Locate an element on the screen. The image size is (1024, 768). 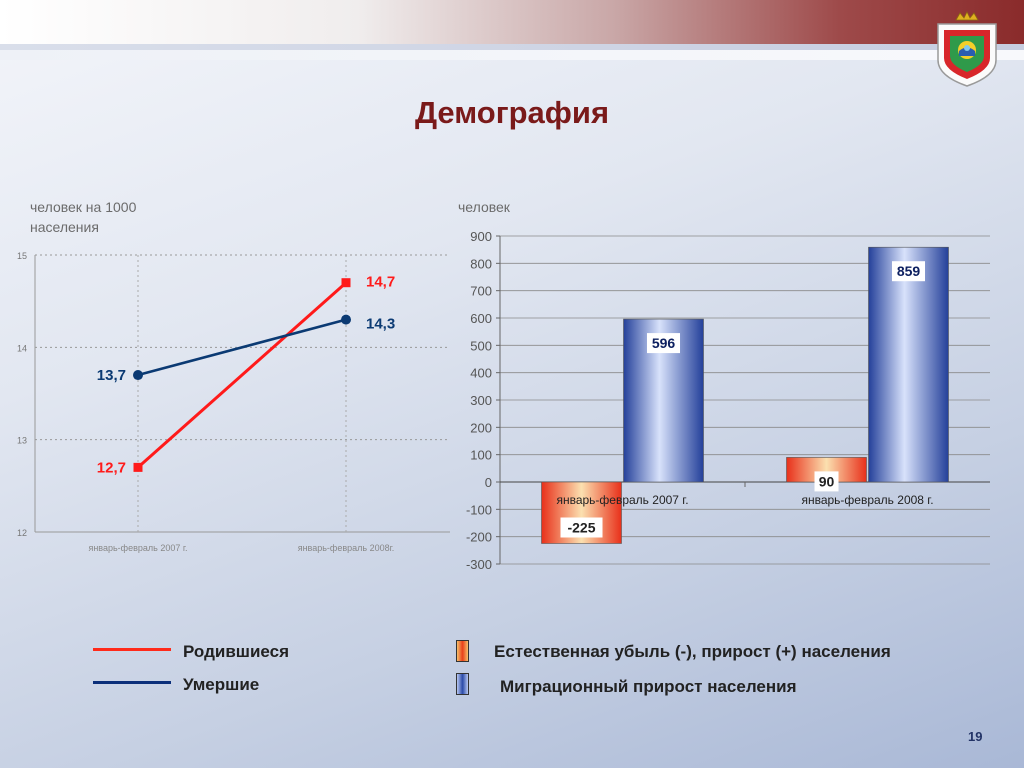
y-tick-label: 14 is located at coordinates (22, 348).